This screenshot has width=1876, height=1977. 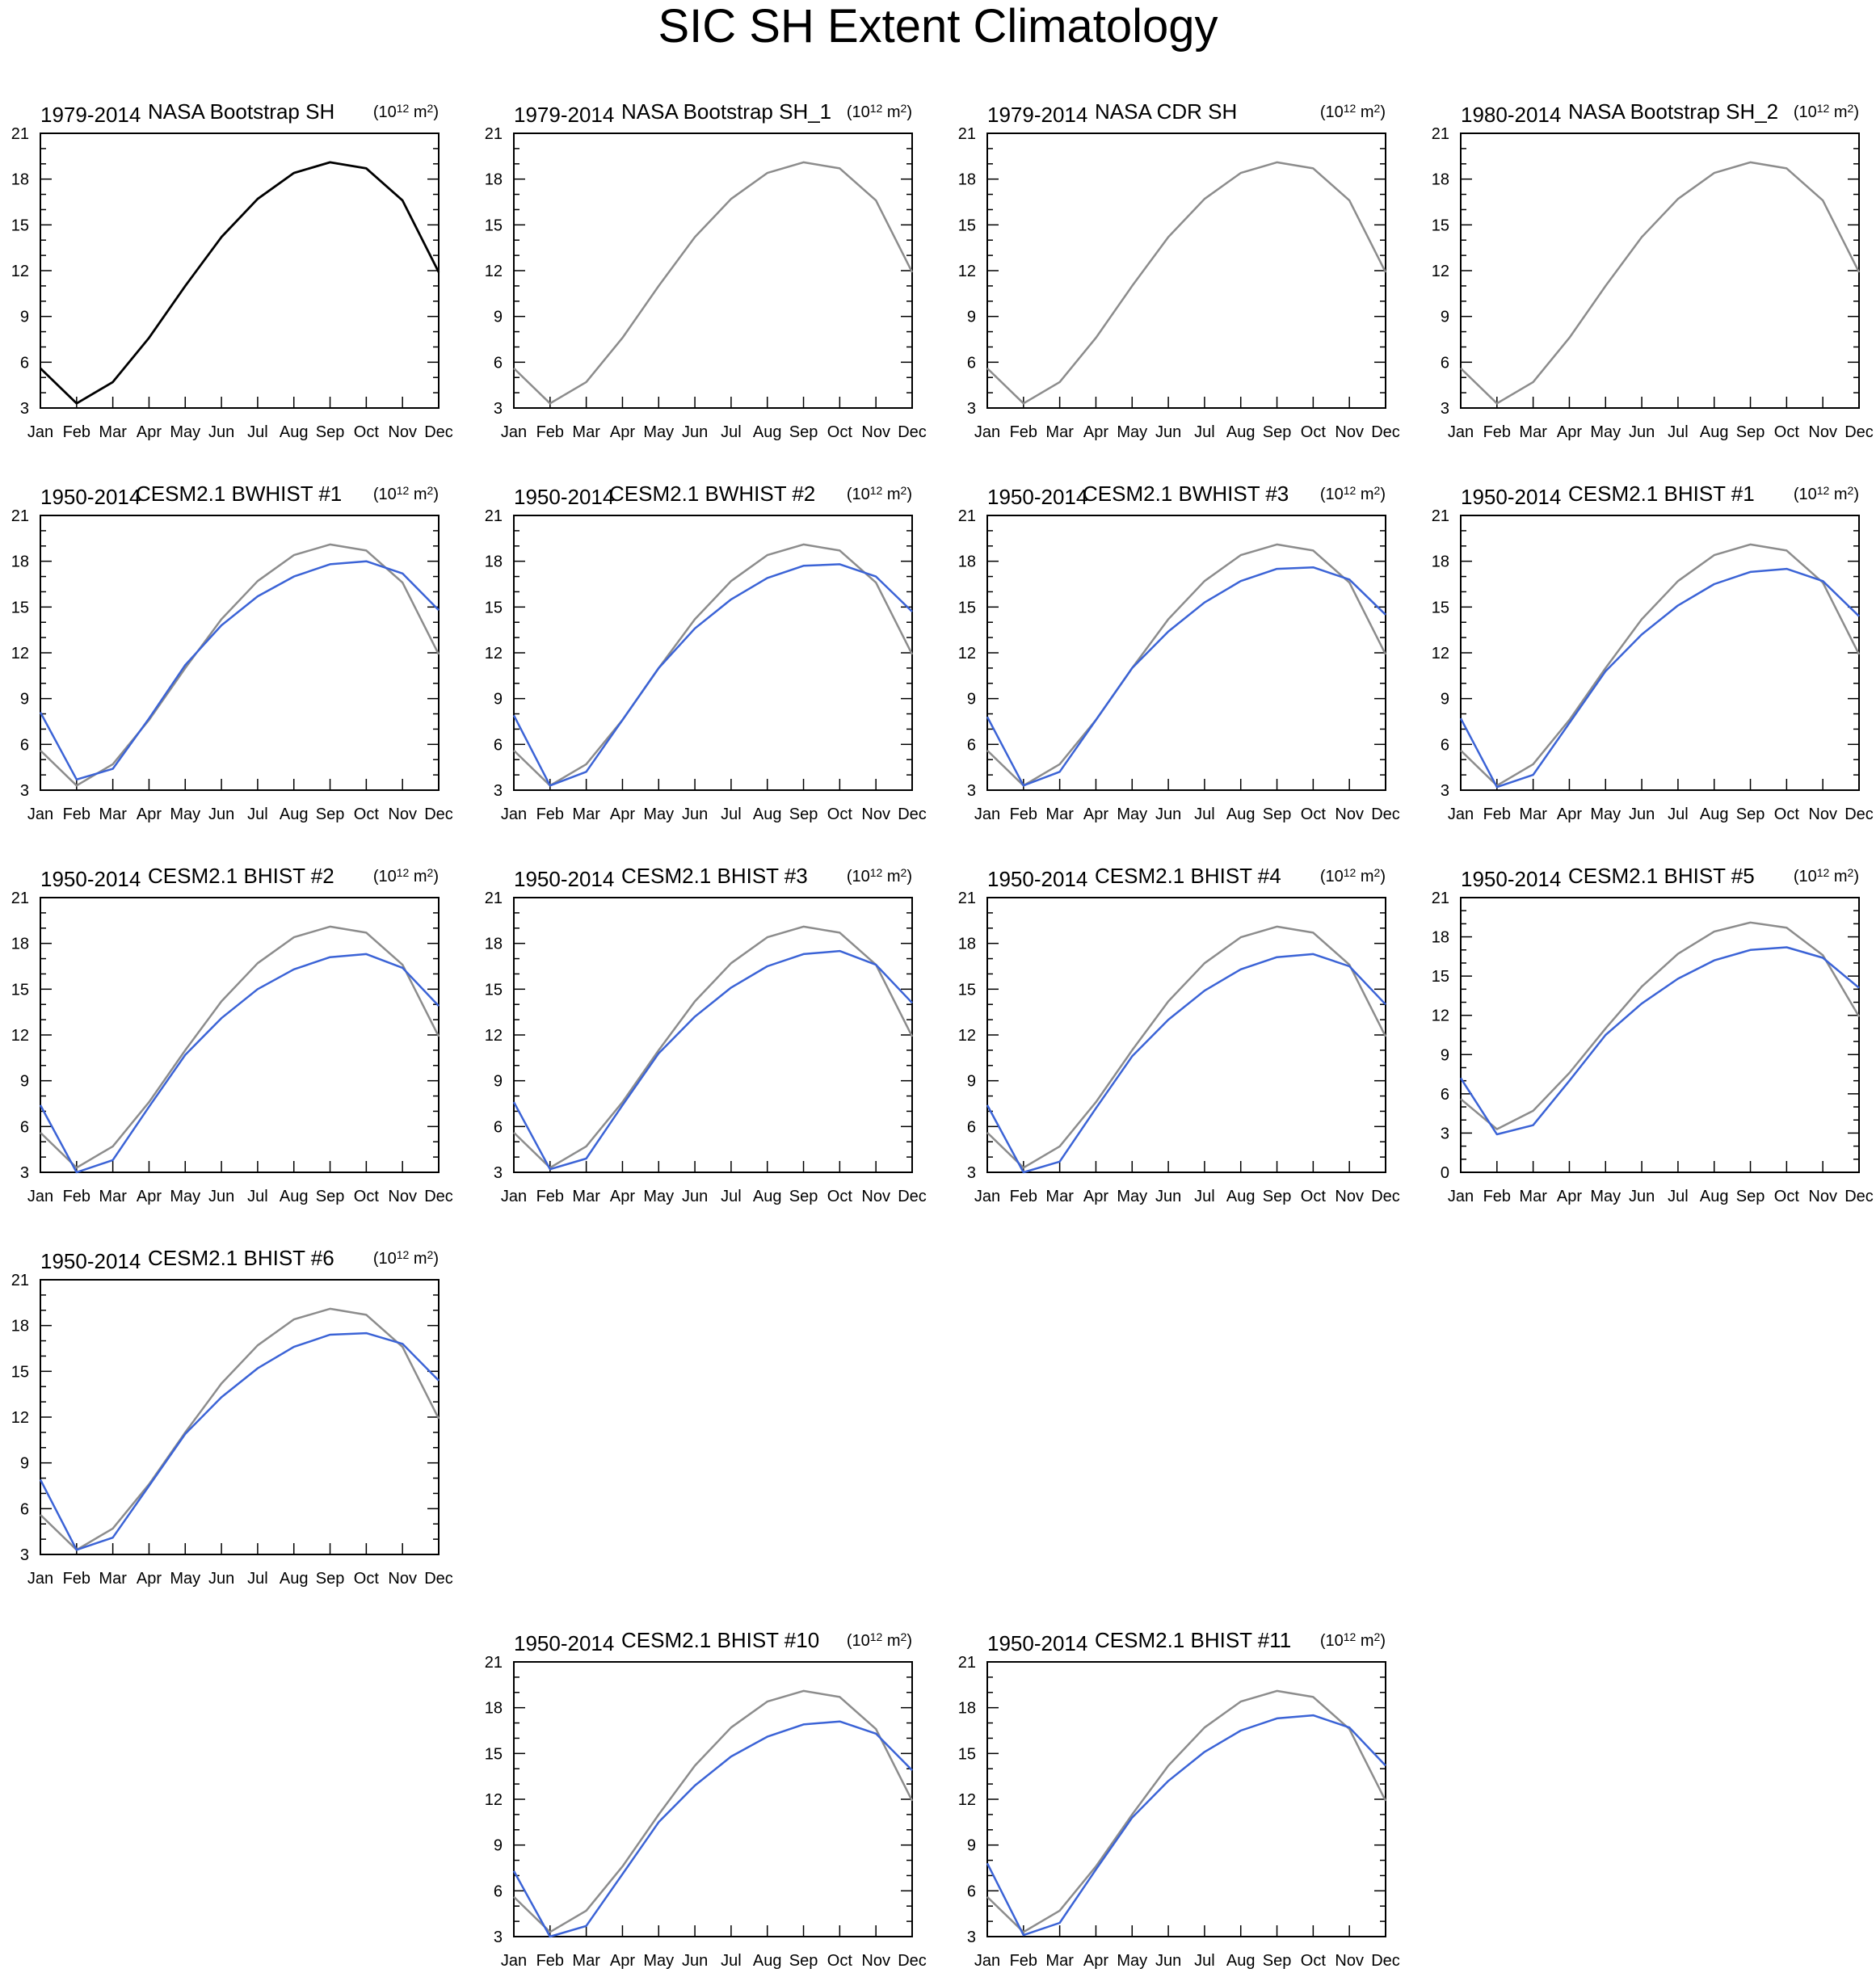 What do you see at coordinates (90, 115) in the screenshot?
I see `panel-period: 1979-2014` at bounding box center [90, 115].